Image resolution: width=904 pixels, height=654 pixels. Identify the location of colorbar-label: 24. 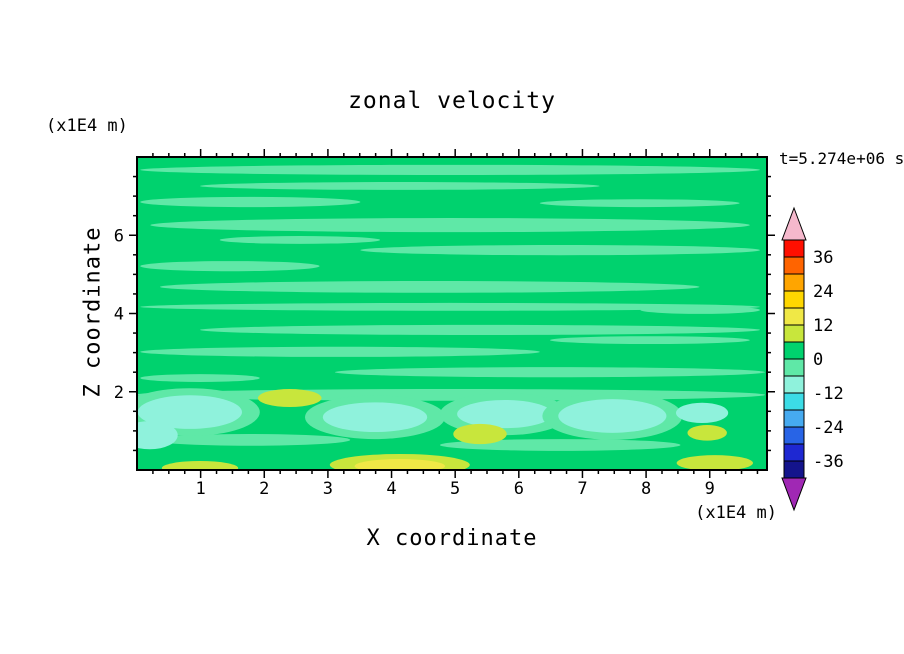
(823, 292).